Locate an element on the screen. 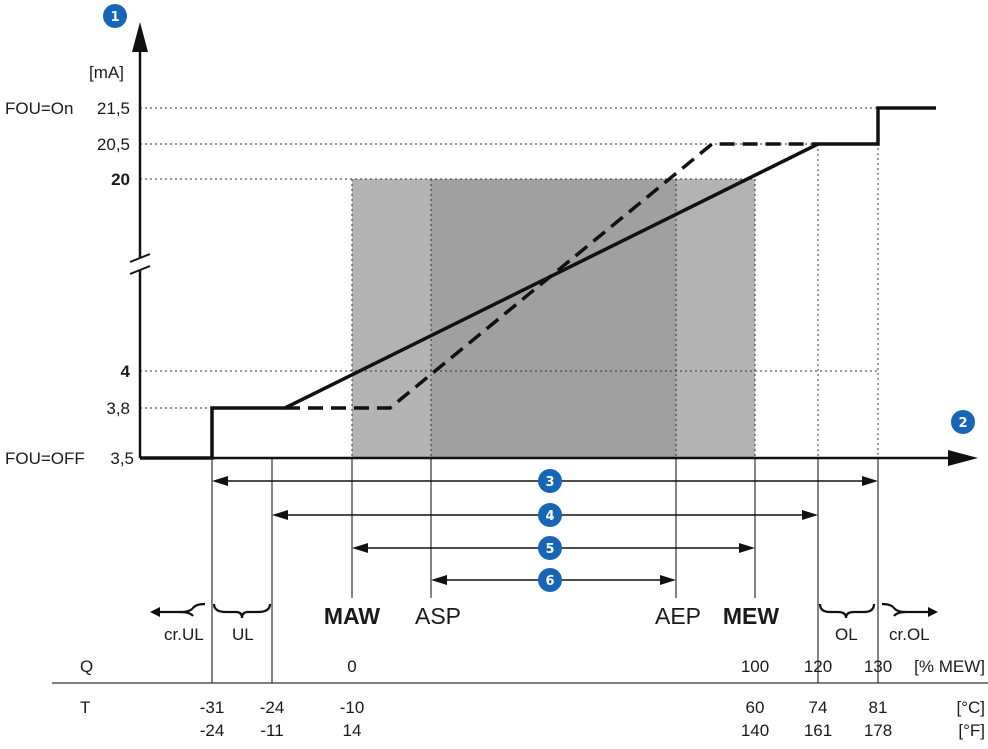  y-tick-4: 4 is located at coordinates (126, 371).